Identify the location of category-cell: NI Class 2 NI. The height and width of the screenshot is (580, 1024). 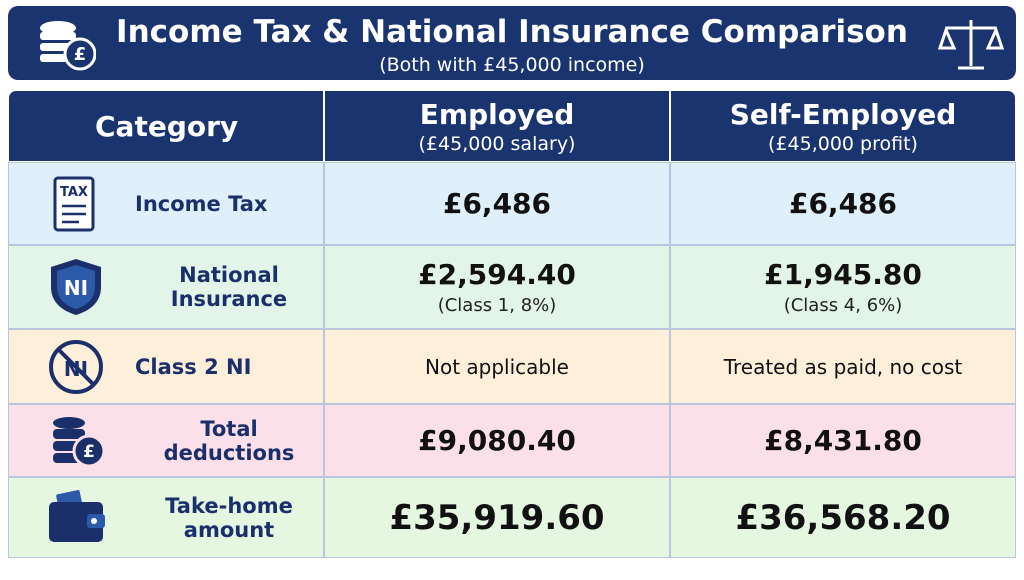
(166, 366).